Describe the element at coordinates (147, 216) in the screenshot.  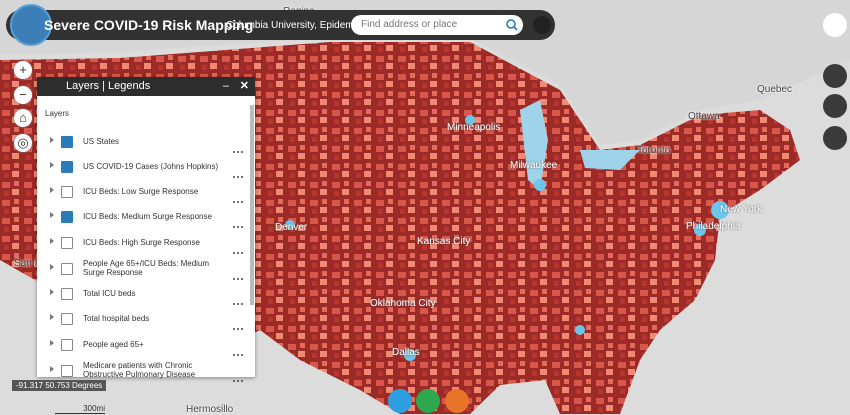
I see `layer-label: ICU Beds: Medium Surge Response` at that location.